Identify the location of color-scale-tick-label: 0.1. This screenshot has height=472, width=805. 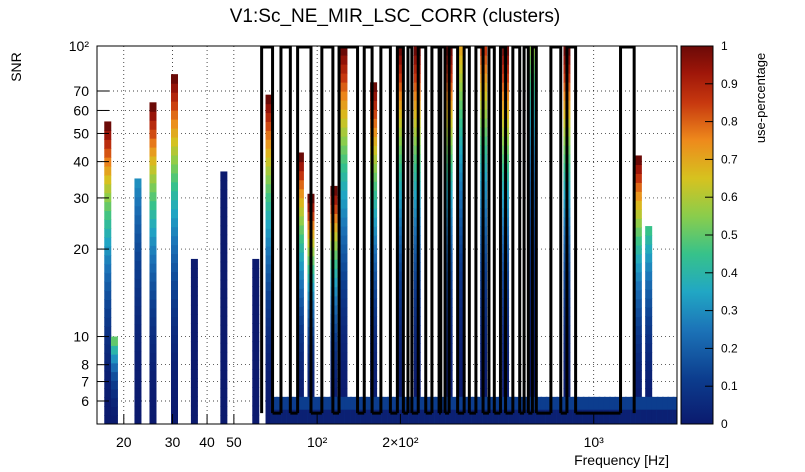
(729, 386).